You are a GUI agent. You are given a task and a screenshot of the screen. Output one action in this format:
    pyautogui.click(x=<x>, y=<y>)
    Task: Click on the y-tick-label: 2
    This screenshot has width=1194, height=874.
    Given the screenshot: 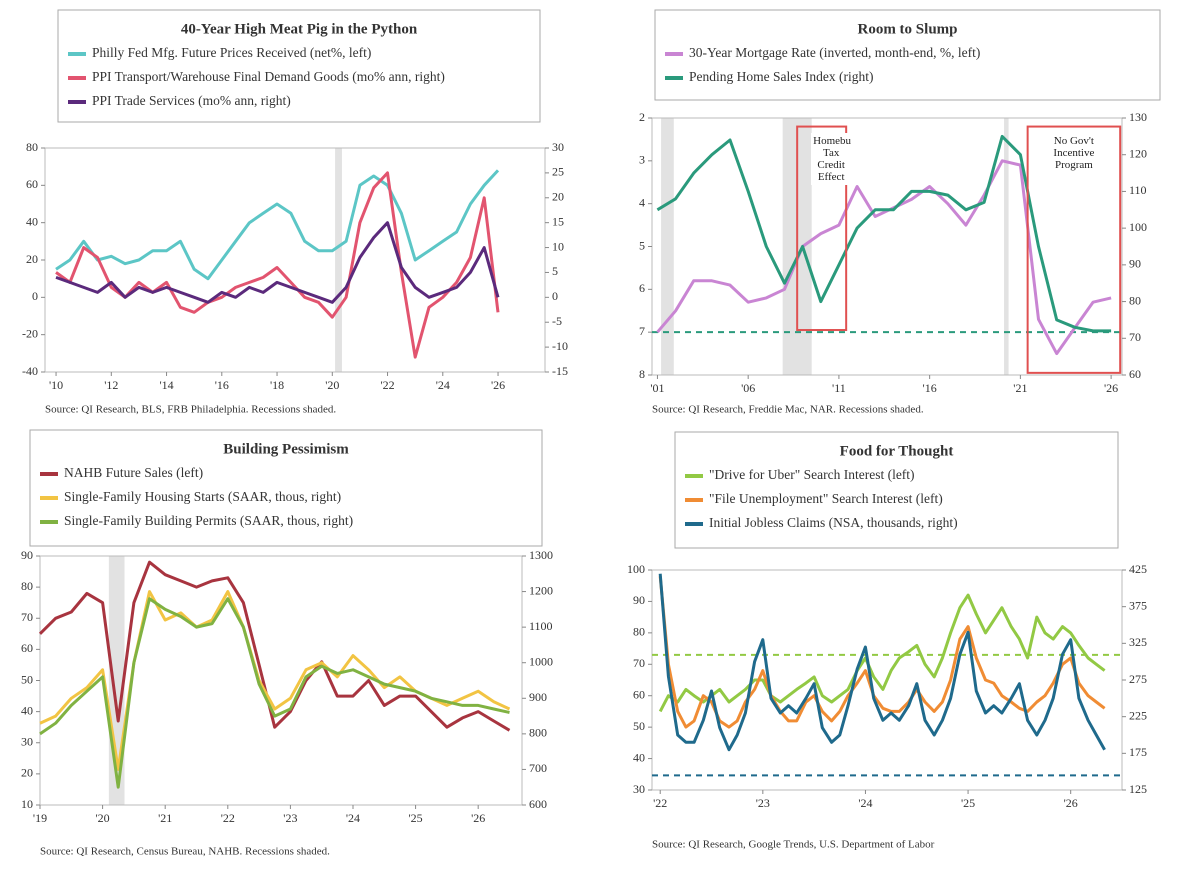 What is the action you would take?
    pyautogui.click(x=642, y=117)
    